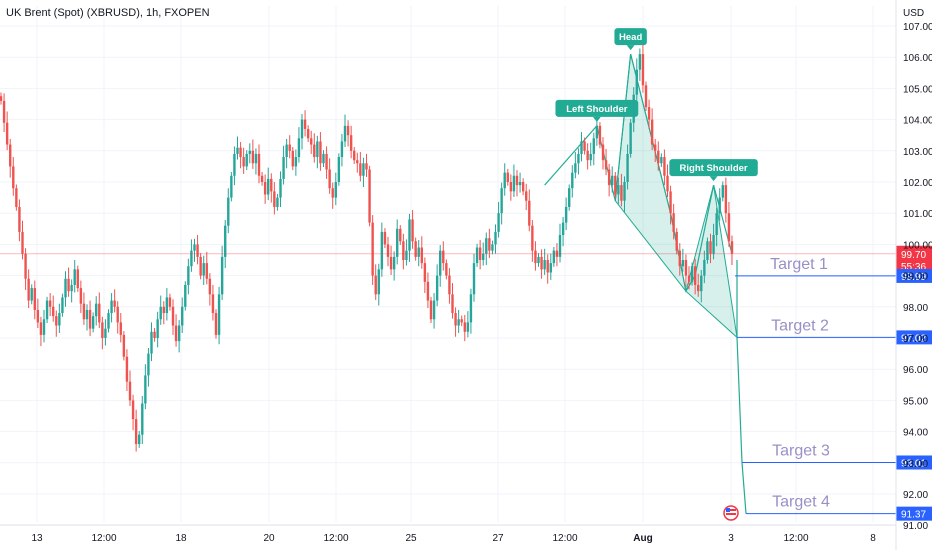  I want to click on x-tick-label: 12:00, so click(335, 538).